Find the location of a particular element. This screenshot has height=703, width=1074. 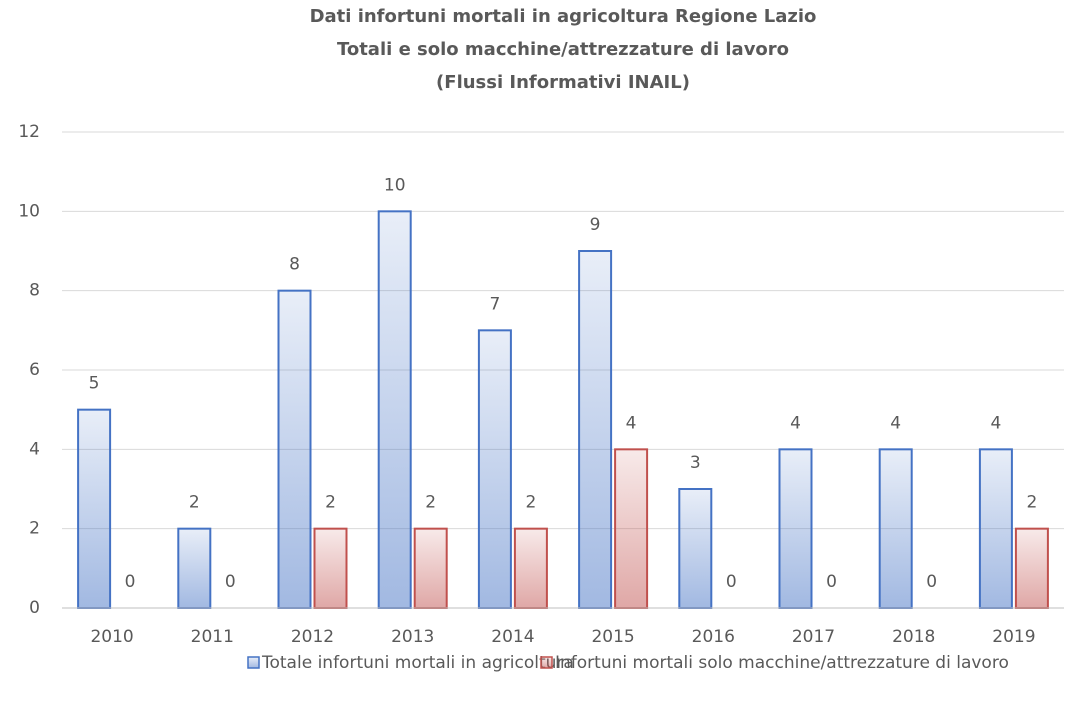

y-tick-label: 6 is located at coordinates (34, 370).